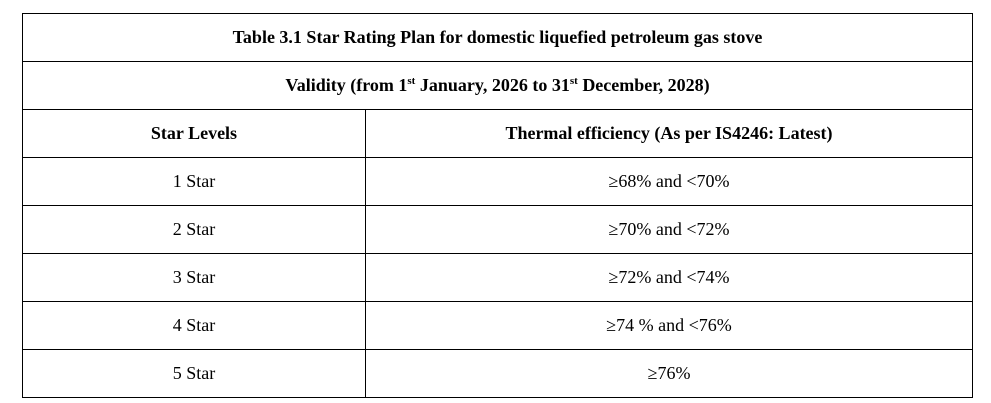  I want to click on efficiency-cell: ≥72% and <74%, so click(669, 277).